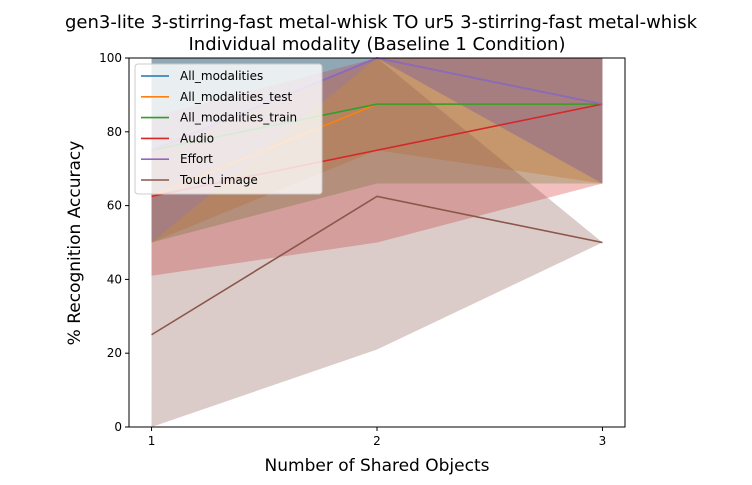 The image size is (752, 485). I want to click on legend-entry: All_modalities, so click(221, 76).